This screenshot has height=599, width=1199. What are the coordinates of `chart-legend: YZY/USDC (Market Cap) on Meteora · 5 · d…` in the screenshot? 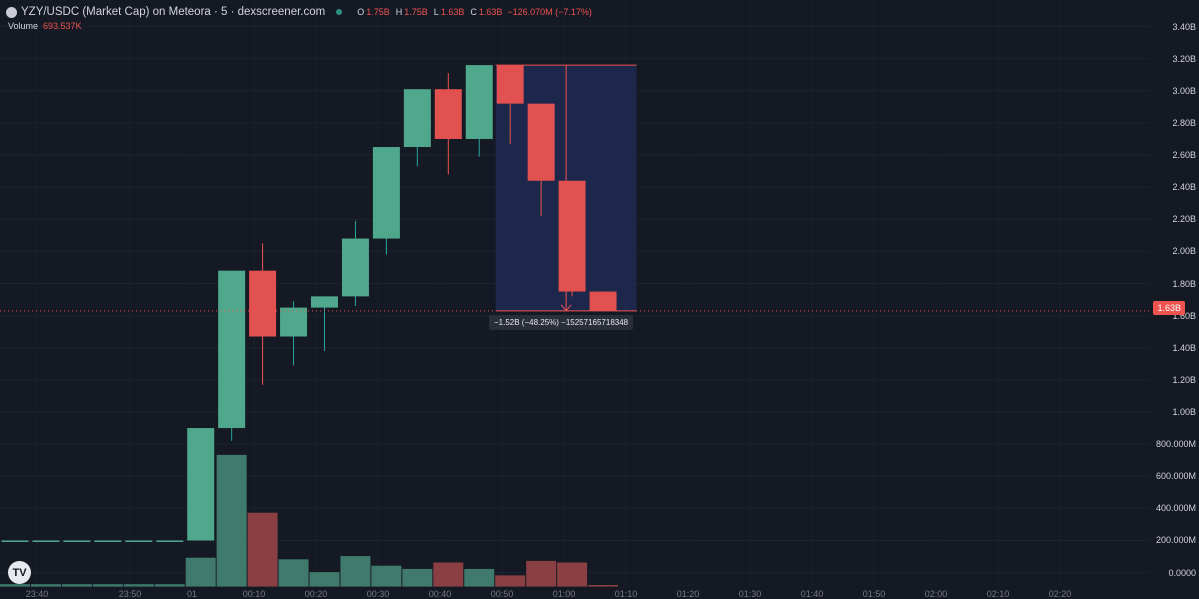 It's located at (299, 12).